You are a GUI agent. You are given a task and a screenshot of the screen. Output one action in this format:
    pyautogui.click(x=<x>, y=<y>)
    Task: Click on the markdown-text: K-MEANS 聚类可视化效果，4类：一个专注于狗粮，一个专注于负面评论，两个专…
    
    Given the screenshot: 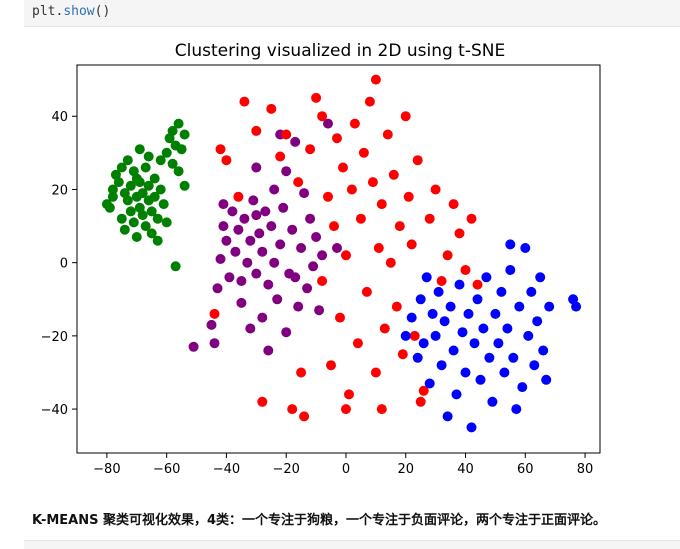 What is the action you would take?
    pyautogui.click(x=319, y=520)
    